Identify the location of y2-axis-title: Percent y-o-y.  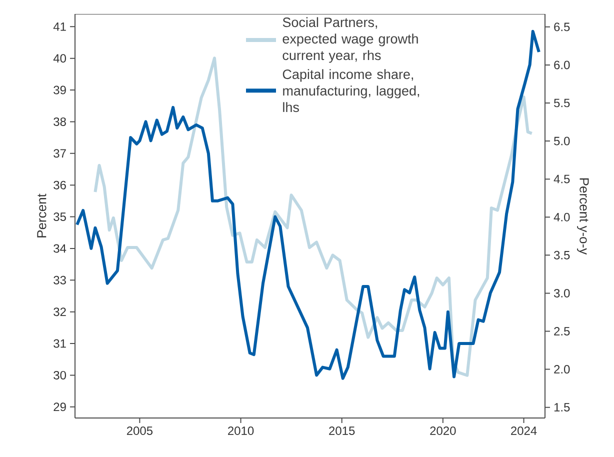
(583, 216).